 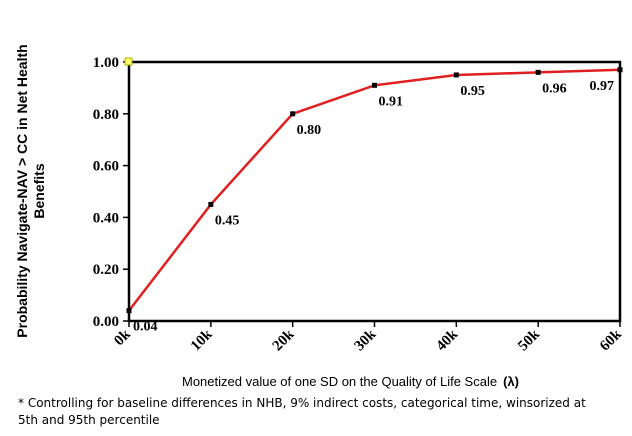 What do you see at coordinates (145, 327) in the screenshot?
I see `data-label: 0.04` at bounding box center [145, 327].